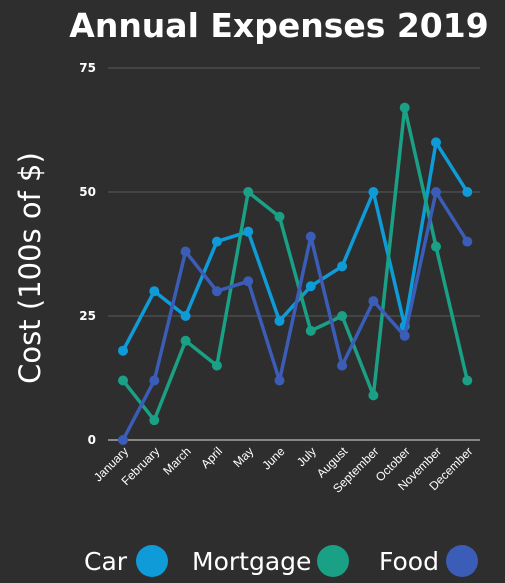 This screenshot has width=505, height=583. What do you see at coordinates (251, 561) in the screenshot?
I see `legend-label: Mortgage` at bounding box center [251, 561].